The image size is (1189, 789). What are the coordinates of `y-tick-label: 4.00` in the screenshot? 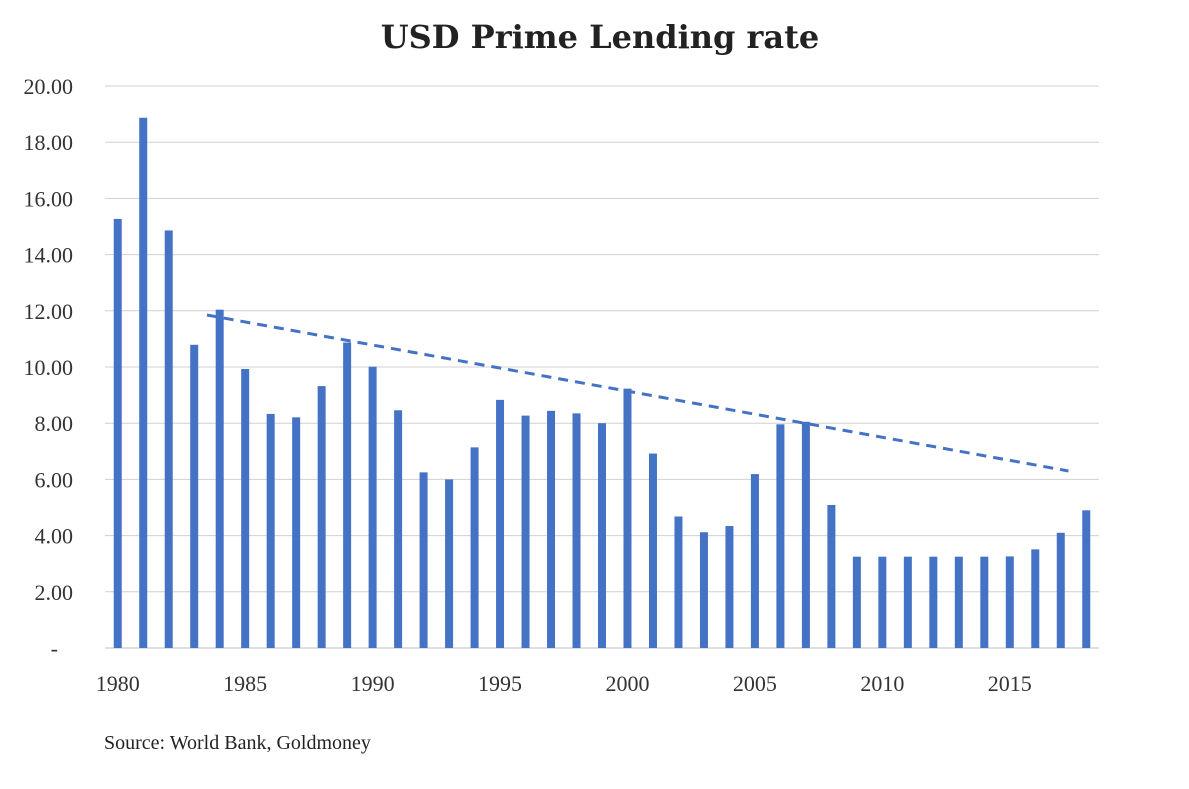 It's located at (54, 536).